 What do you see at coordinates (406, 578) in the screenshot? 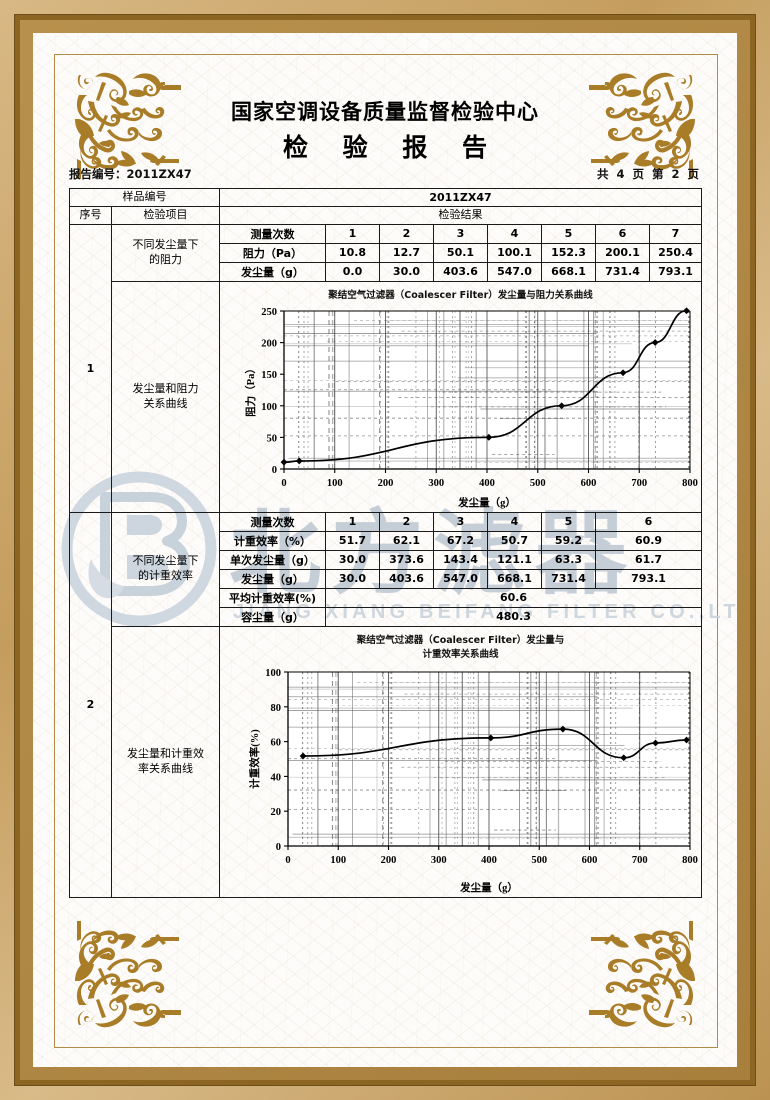
I see `row-2-dust-2: 403.6` at bounding box center [406, 578].